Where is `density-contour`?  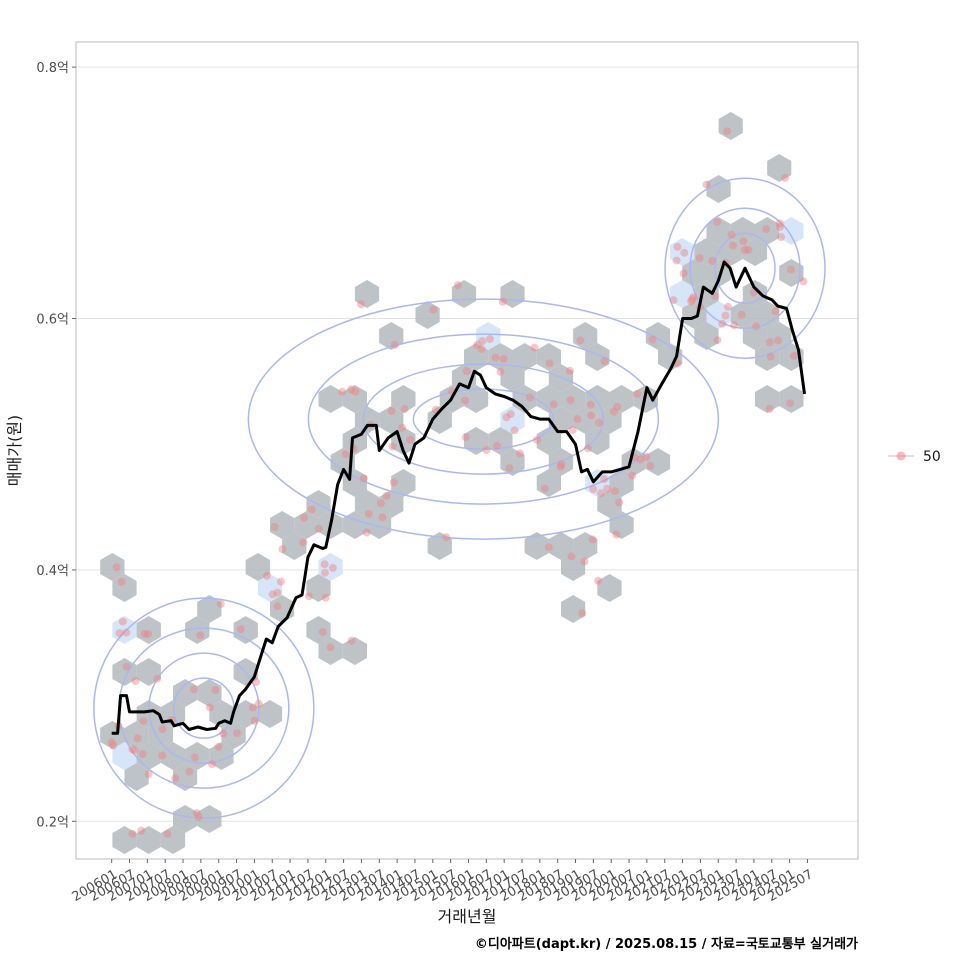 density-contour is located at coordinates (204, 708).